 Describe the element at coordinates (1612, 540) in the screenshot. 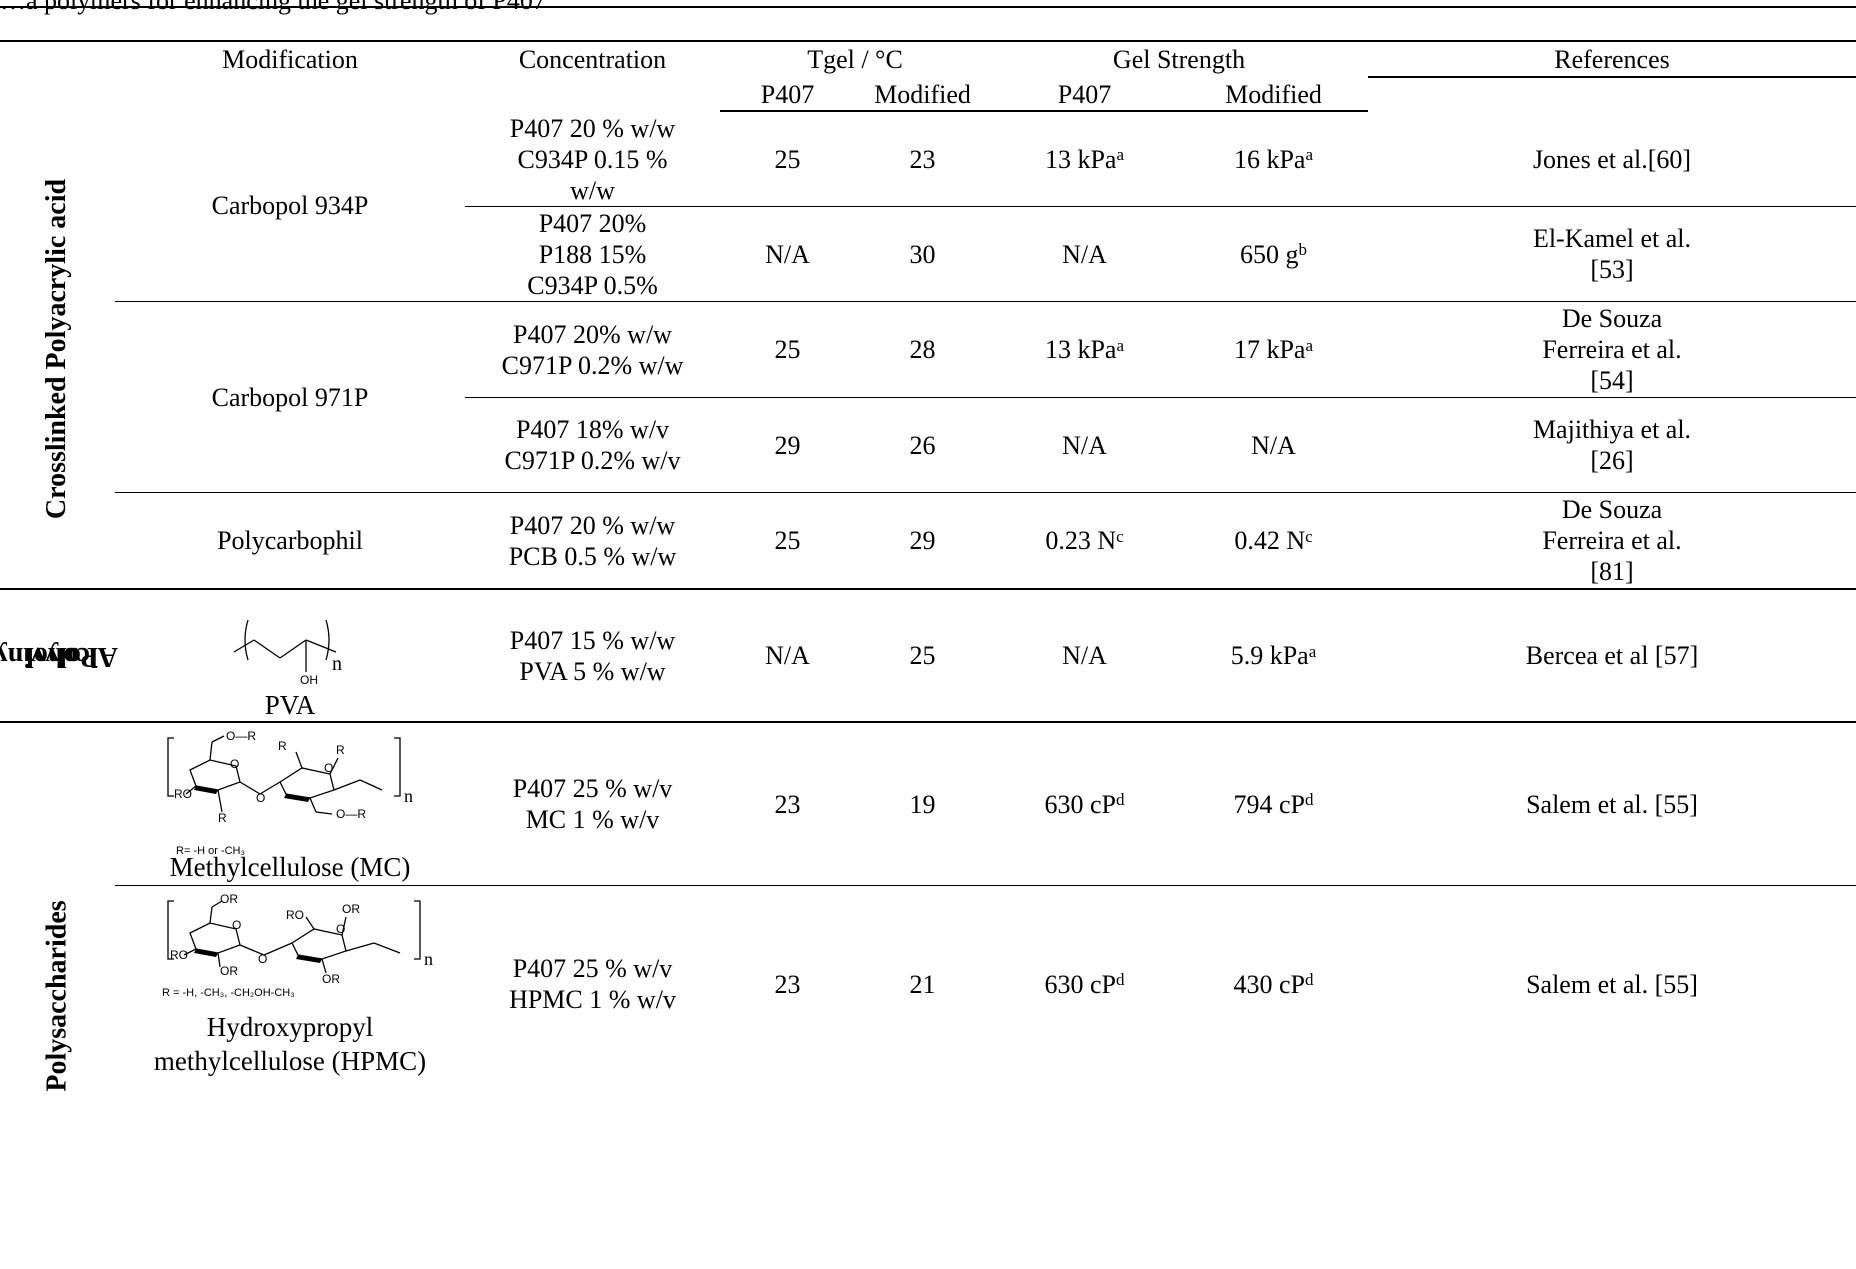

I see `table-row-5-reference: De Souza Ferreira et al. [81]` at that location.